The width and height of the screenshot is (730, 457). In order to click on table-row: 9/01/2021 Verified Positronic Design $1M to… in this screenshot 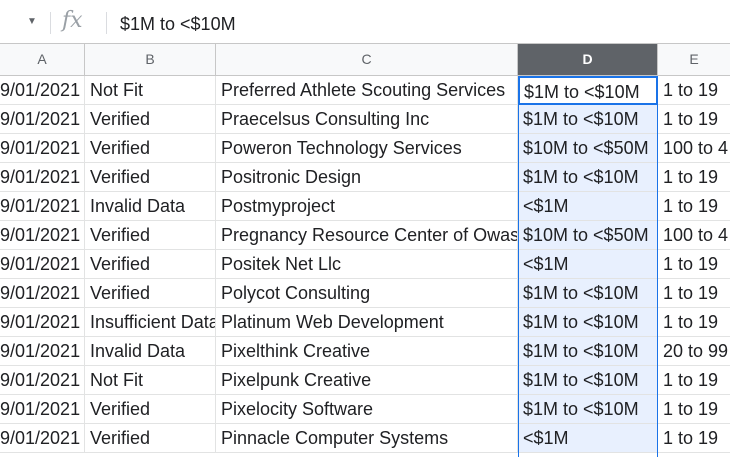, I will do `click(365, 177)`.